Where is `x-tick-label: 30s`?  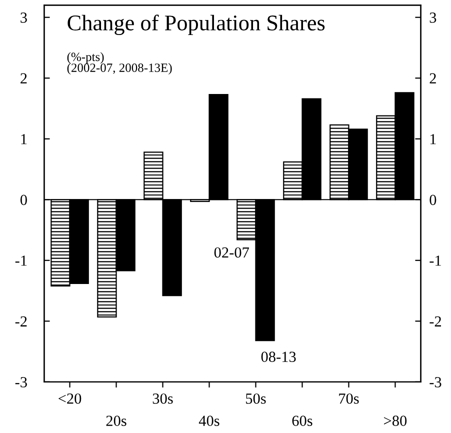
x-tick-label: 30s is located at coordinates (162, 398).